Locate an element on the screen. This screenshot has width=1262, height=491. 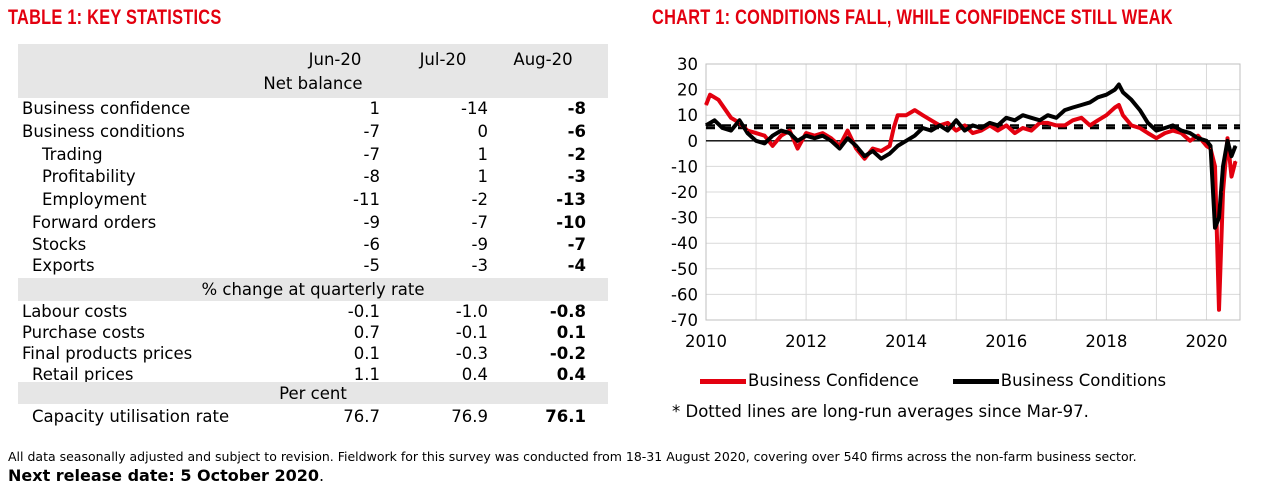
row-value: -10 is located at coordinates (571, 222).